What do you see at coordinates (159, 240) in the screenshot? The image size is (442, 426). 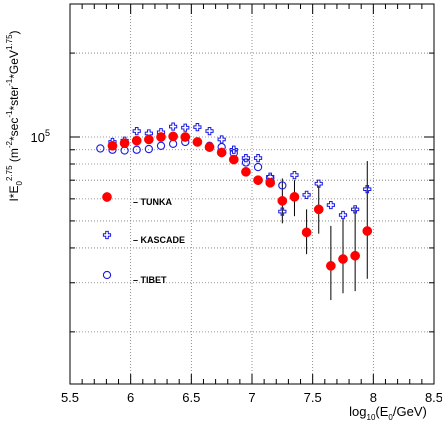 I see `legend-label-kascade: – KASCADE` at bounding box center [159, 240].